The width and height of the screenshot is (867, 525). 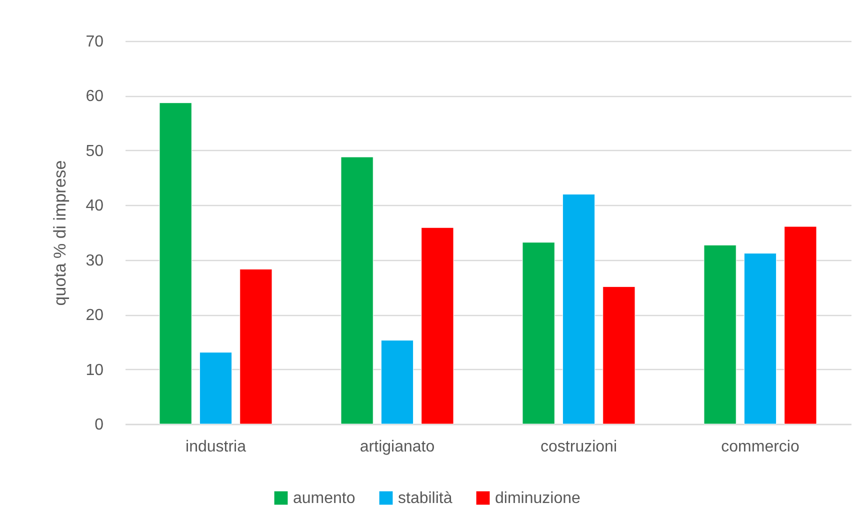 I want to click on y-tick-label: 60, so click(x=95, y=97).